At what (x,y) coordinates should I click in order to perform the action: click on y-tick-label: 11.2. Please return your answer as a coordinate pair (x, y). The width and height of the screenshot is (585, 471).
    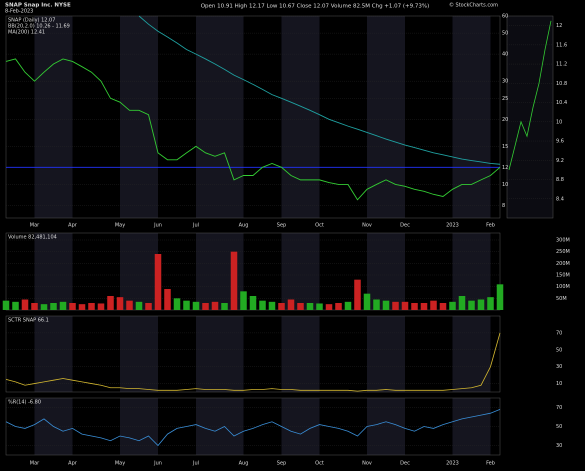
    Looking at the image, I should click on (561, 65).